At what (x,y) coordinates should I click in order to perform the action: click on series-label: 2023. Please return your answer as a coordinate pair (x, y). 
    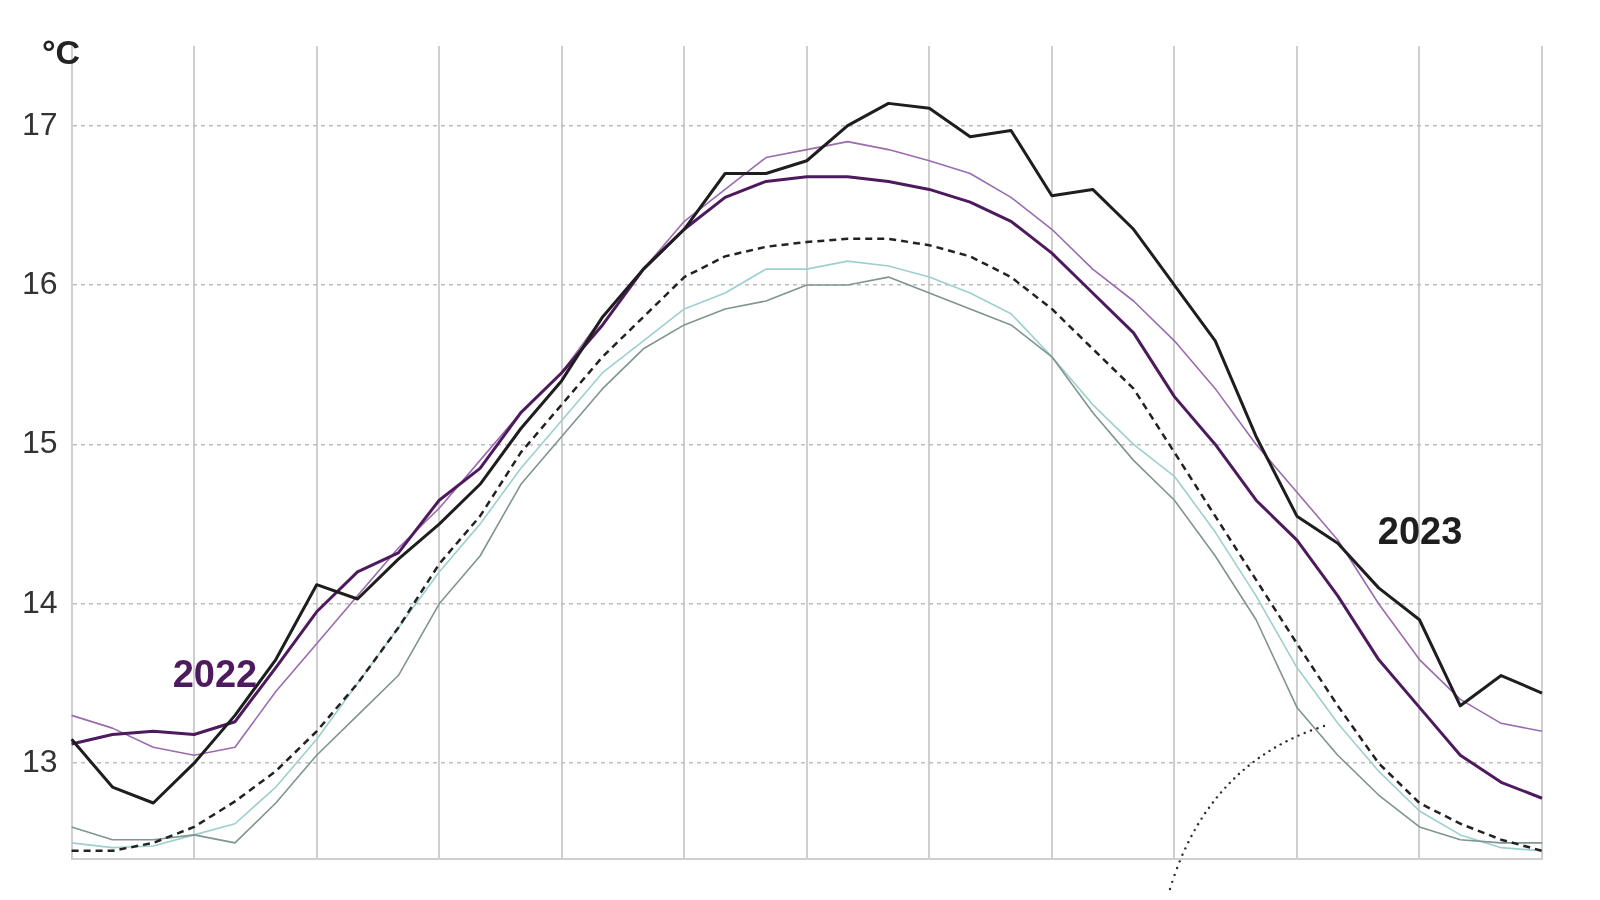
    Looking at the image, I should click on (1420, 530).